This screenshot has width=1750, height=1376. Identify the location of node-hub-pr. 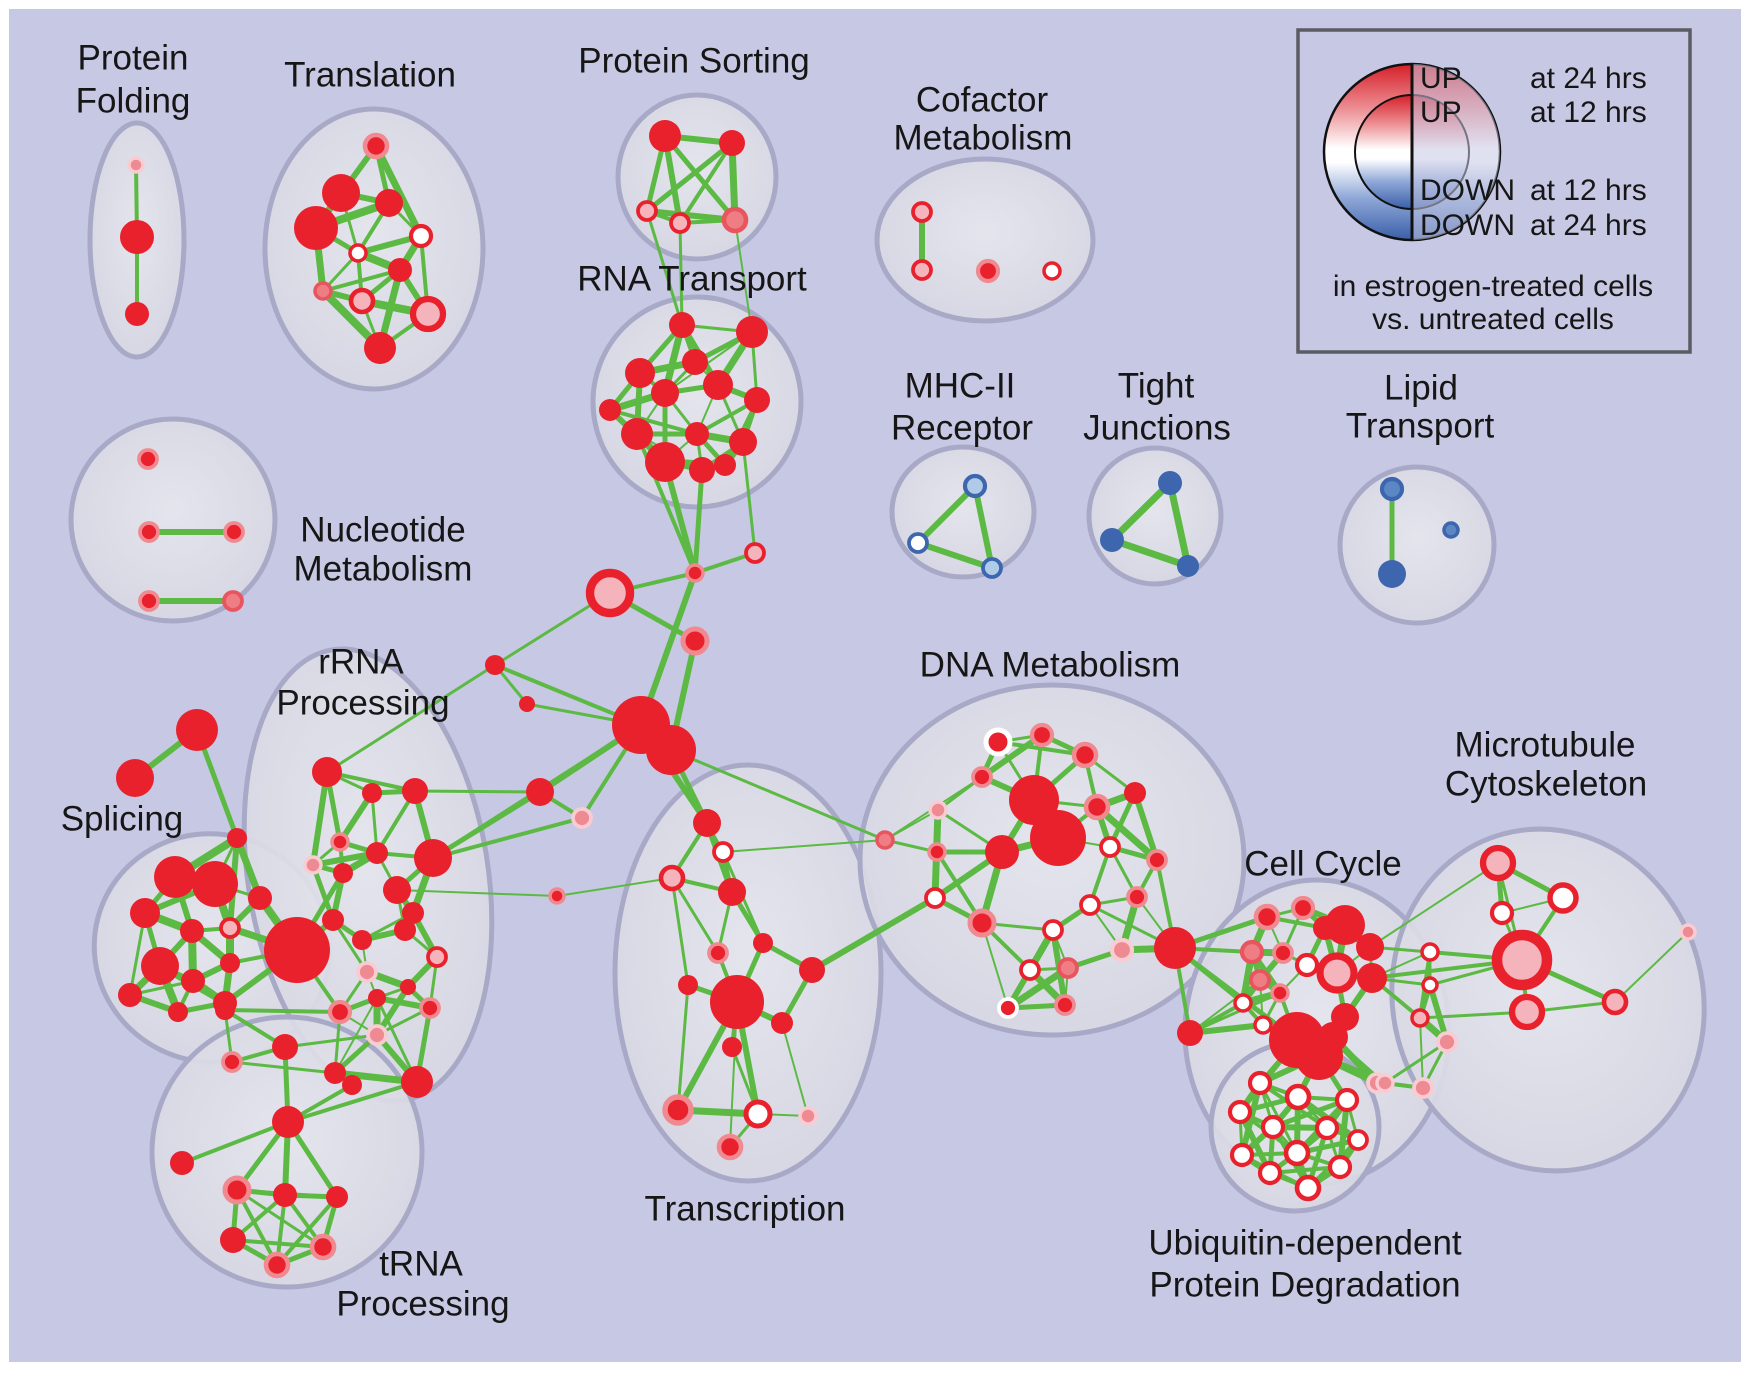
(695, 641).